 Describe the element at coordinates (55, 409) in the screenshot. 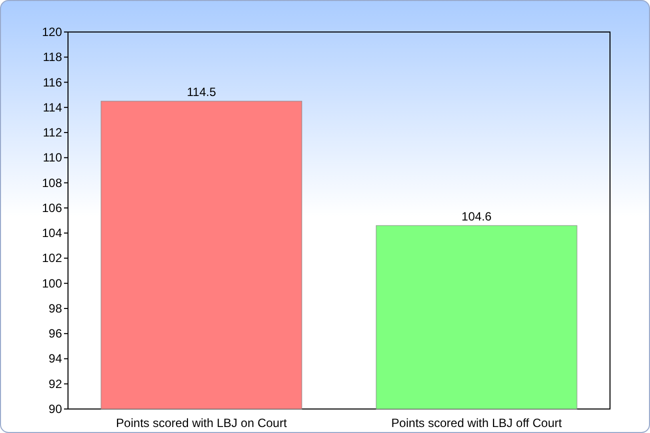

I see `y-tick-label: 90` at that location.